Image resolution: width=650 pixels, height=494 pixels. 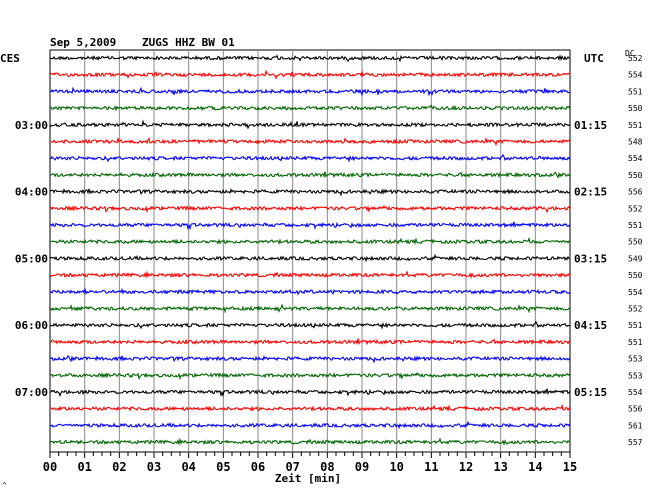 What do you see at coordinates (635, 258) in the screenshot?
I see `dc-offset-label: 549` at bounding box center [635, 258].